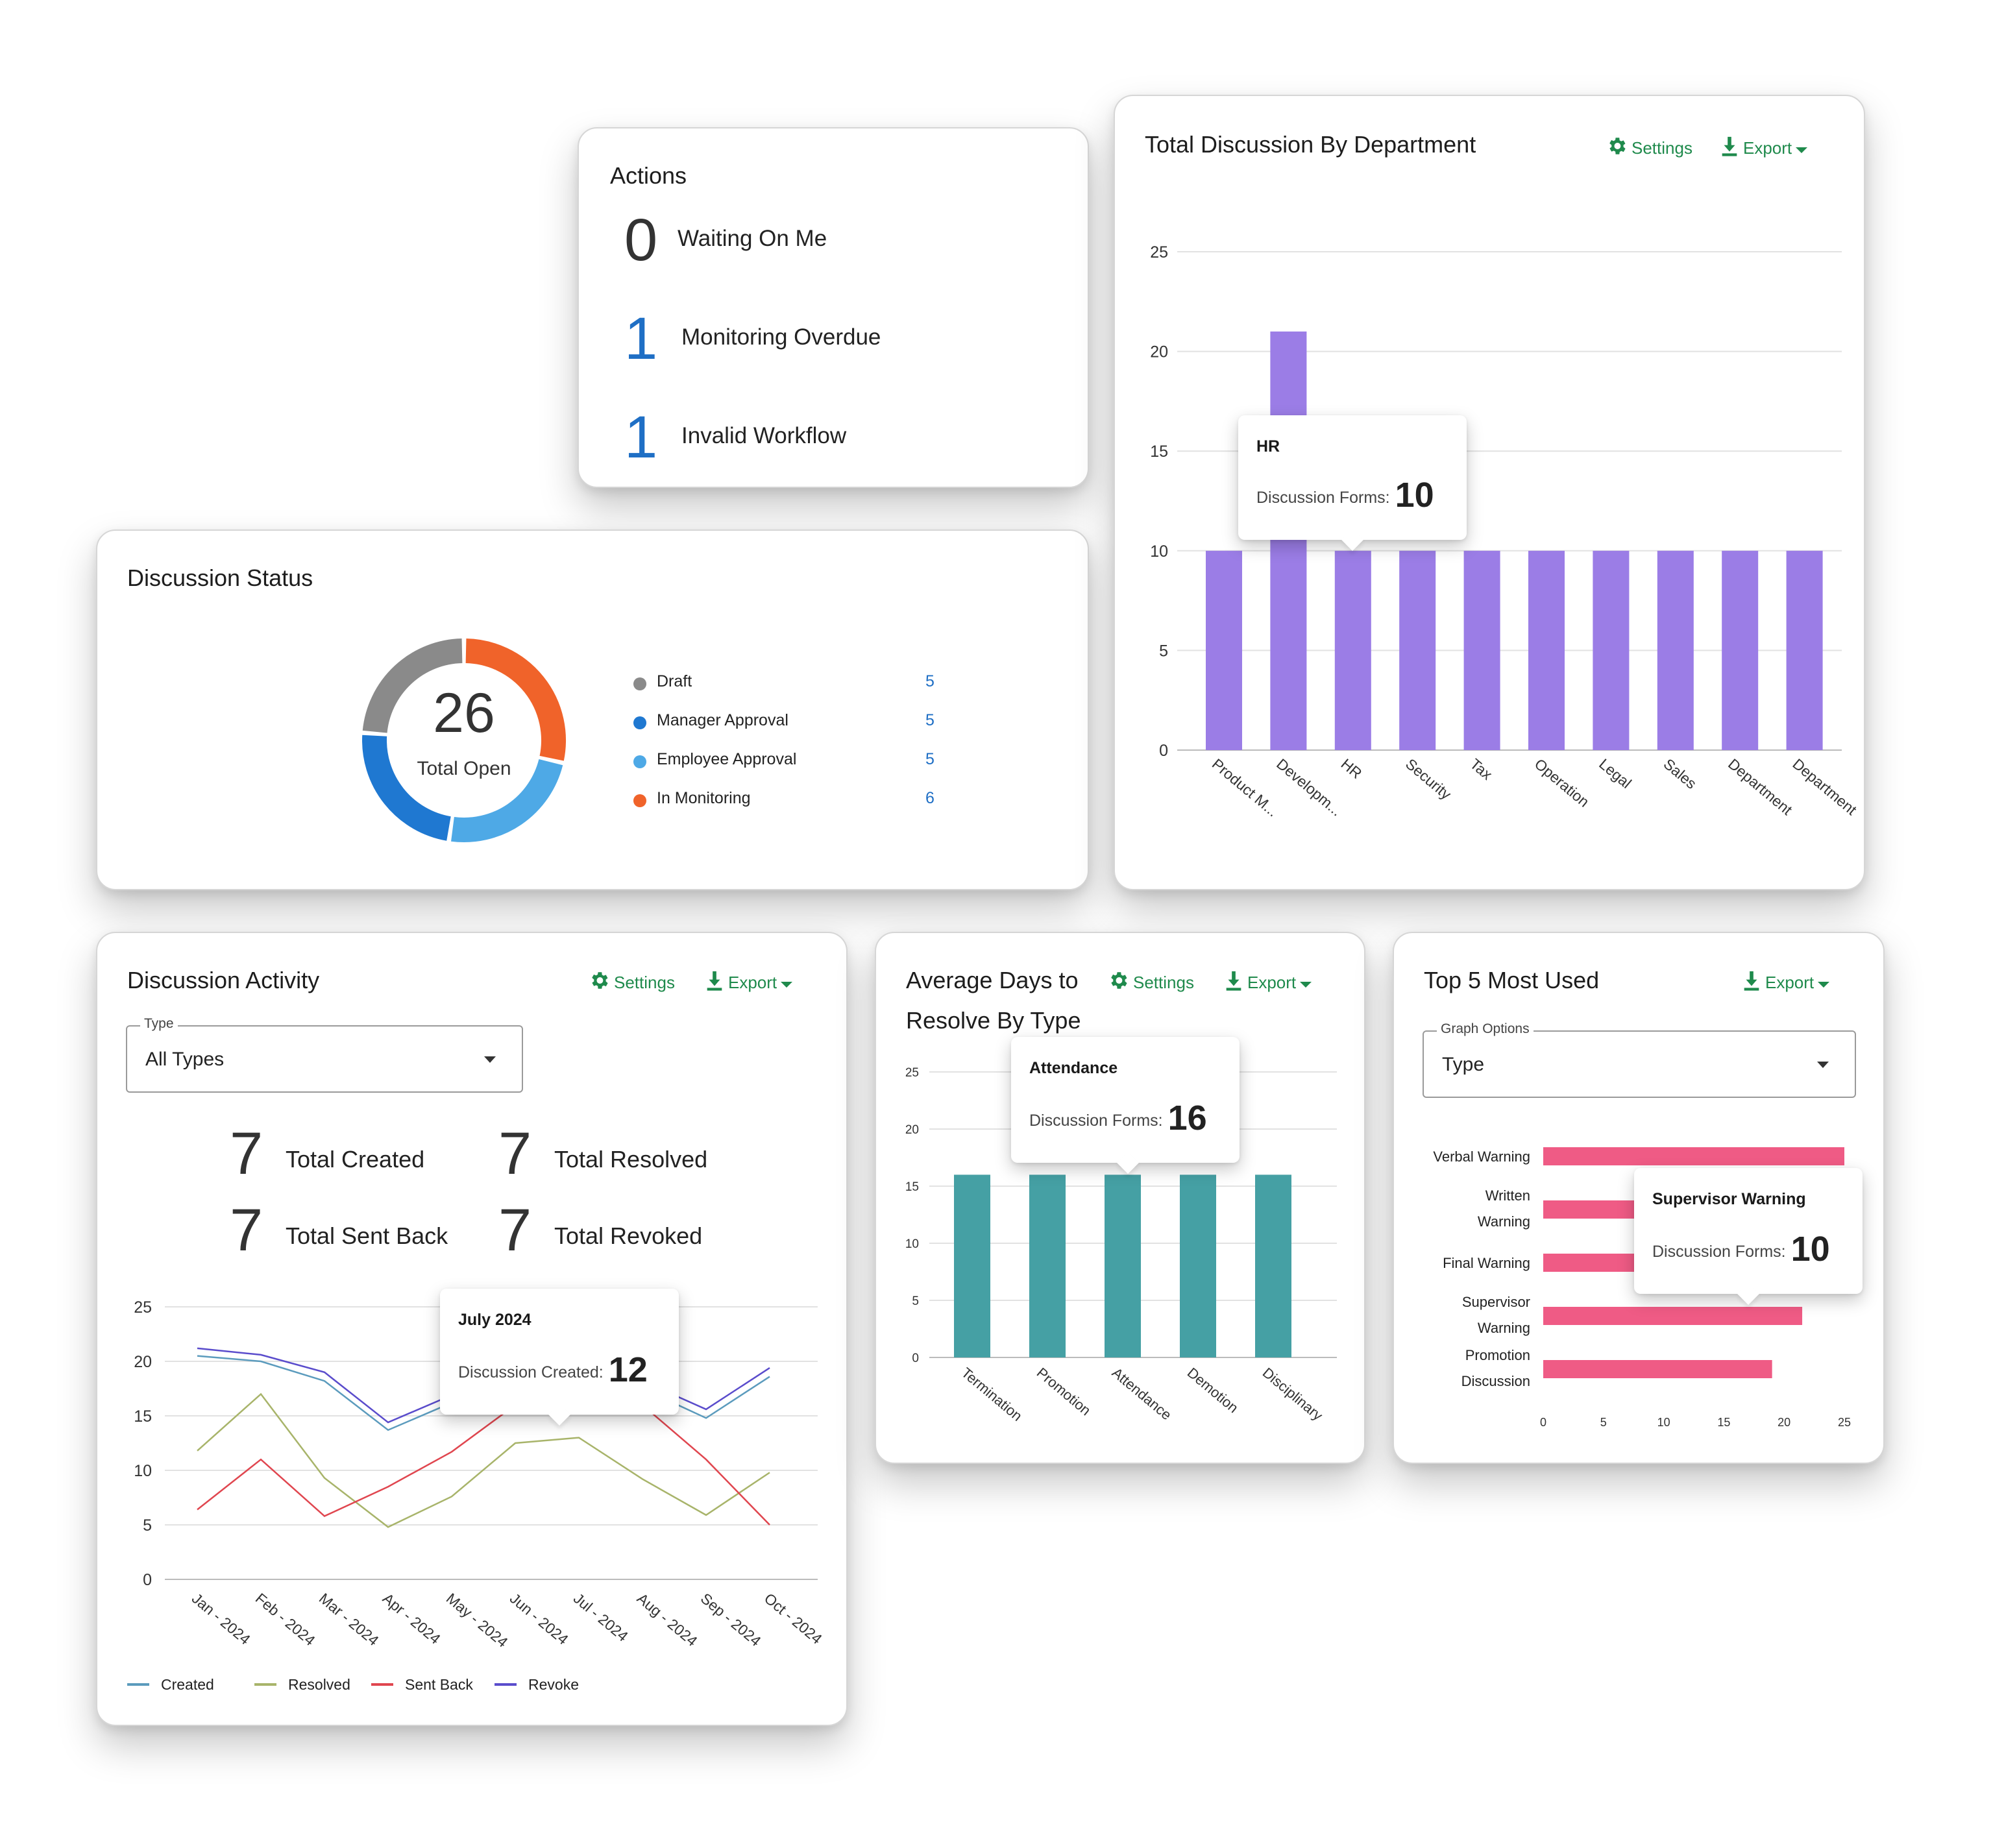 Image resolution: width=2004 pixels, height=1848 pixels. Describe the element at coordinates (1824, 983) in the screenshot. I see `caret-down-icon` at that location.